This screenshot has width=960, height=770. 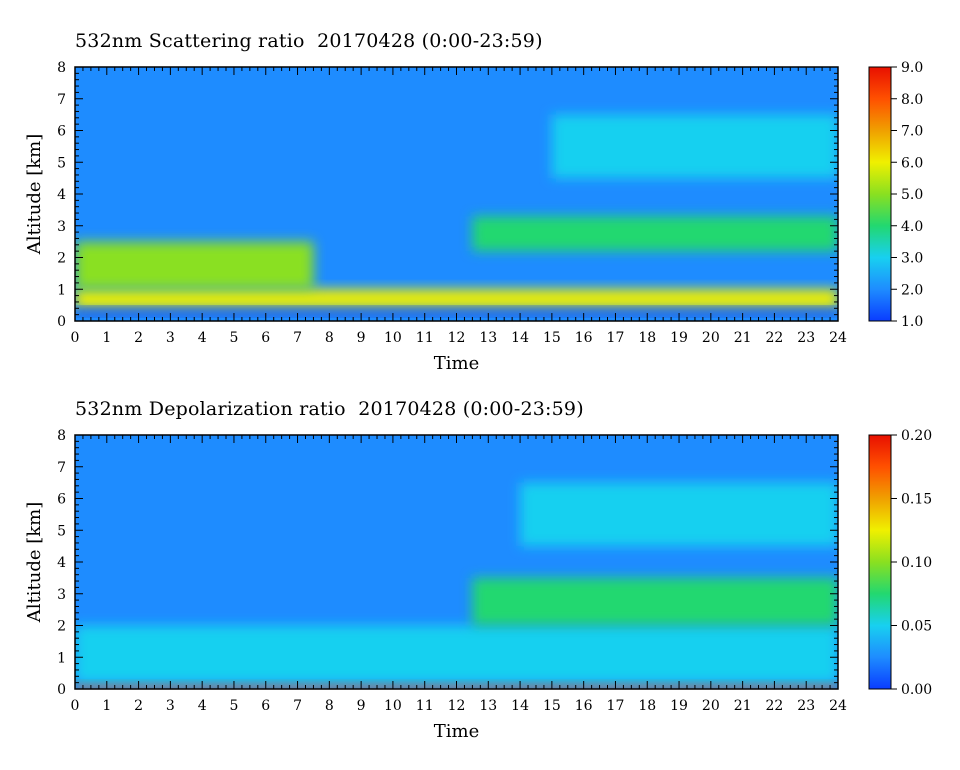 I want to click on colorbar-tick-label: 0.10, so click(x=916, y=563).